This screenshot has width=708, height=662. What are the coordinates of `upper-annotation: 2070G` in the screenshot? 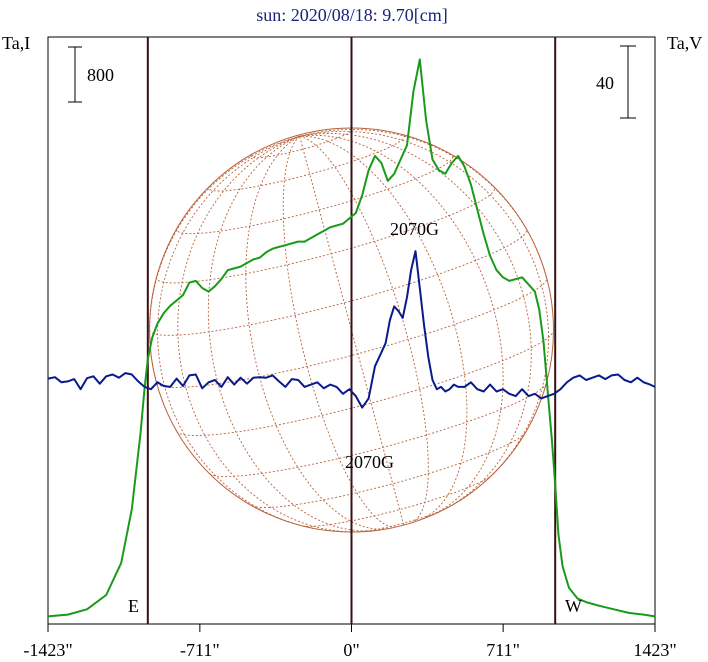 It's located at (414, 229).